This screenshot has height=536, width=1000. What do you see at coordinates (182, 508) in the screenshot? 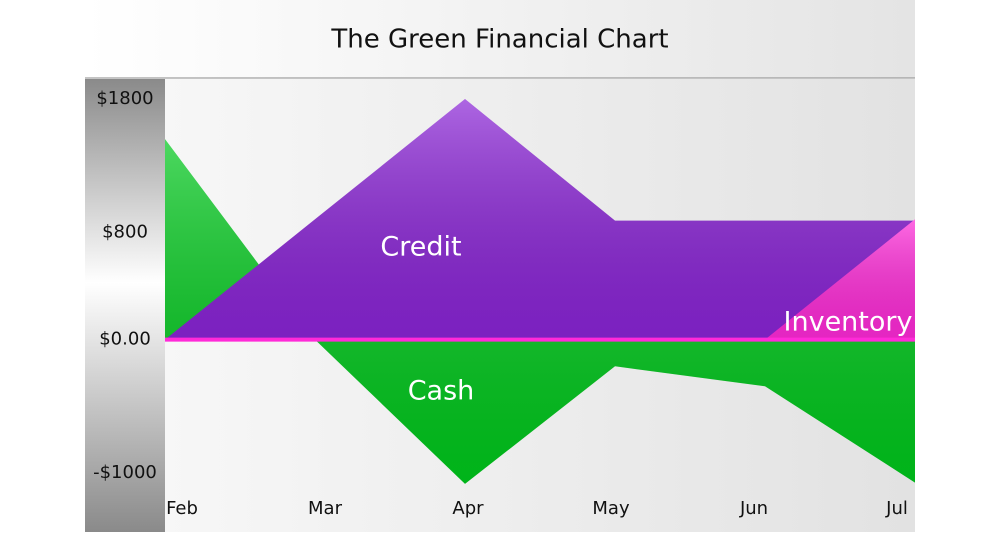
I see `x-tick-label: Feb` at bounding box center [182, 508].